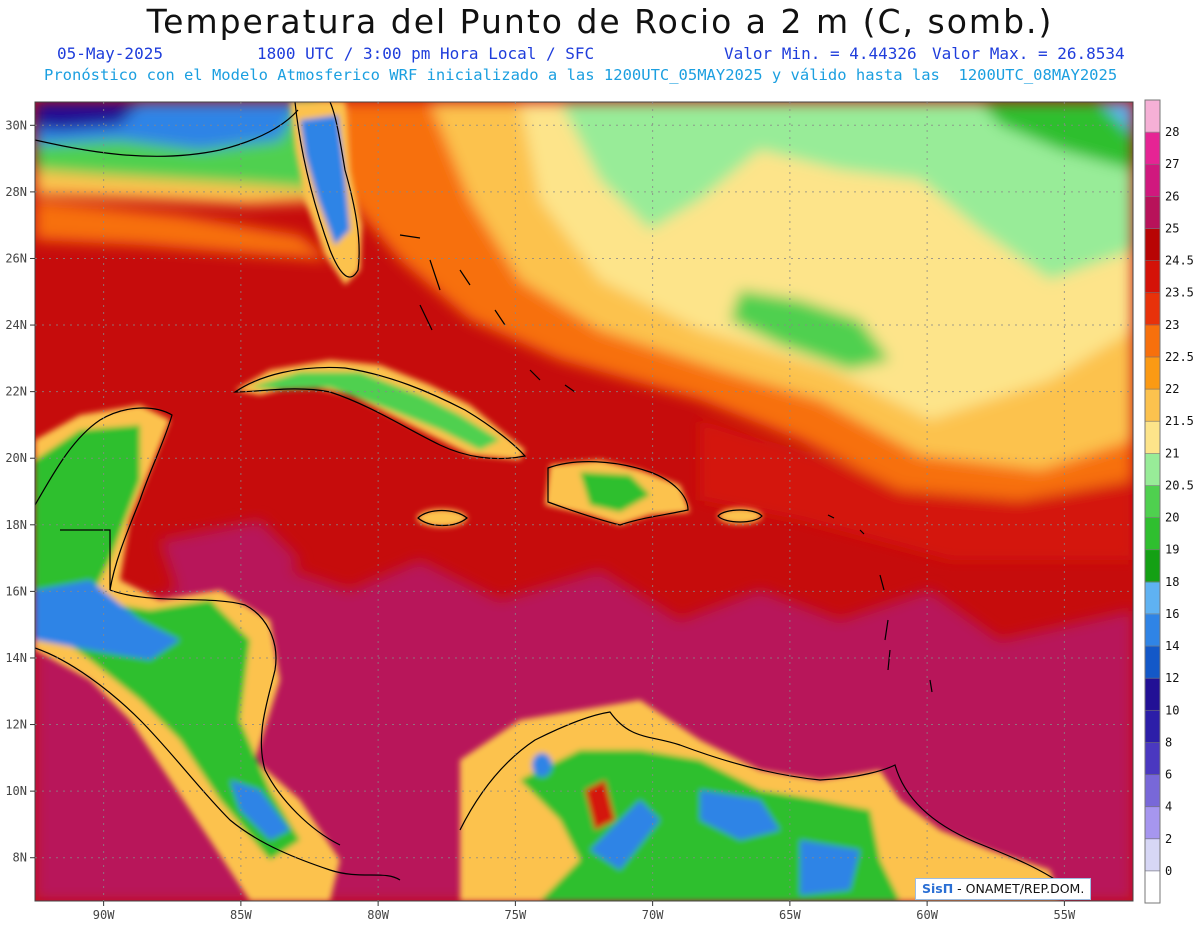 The image size is (1200, 927). What do you see at coordinates (1172, 646) in the screenshot?
I see `colorbar-label: 14` at bounding box center [1172, 646].